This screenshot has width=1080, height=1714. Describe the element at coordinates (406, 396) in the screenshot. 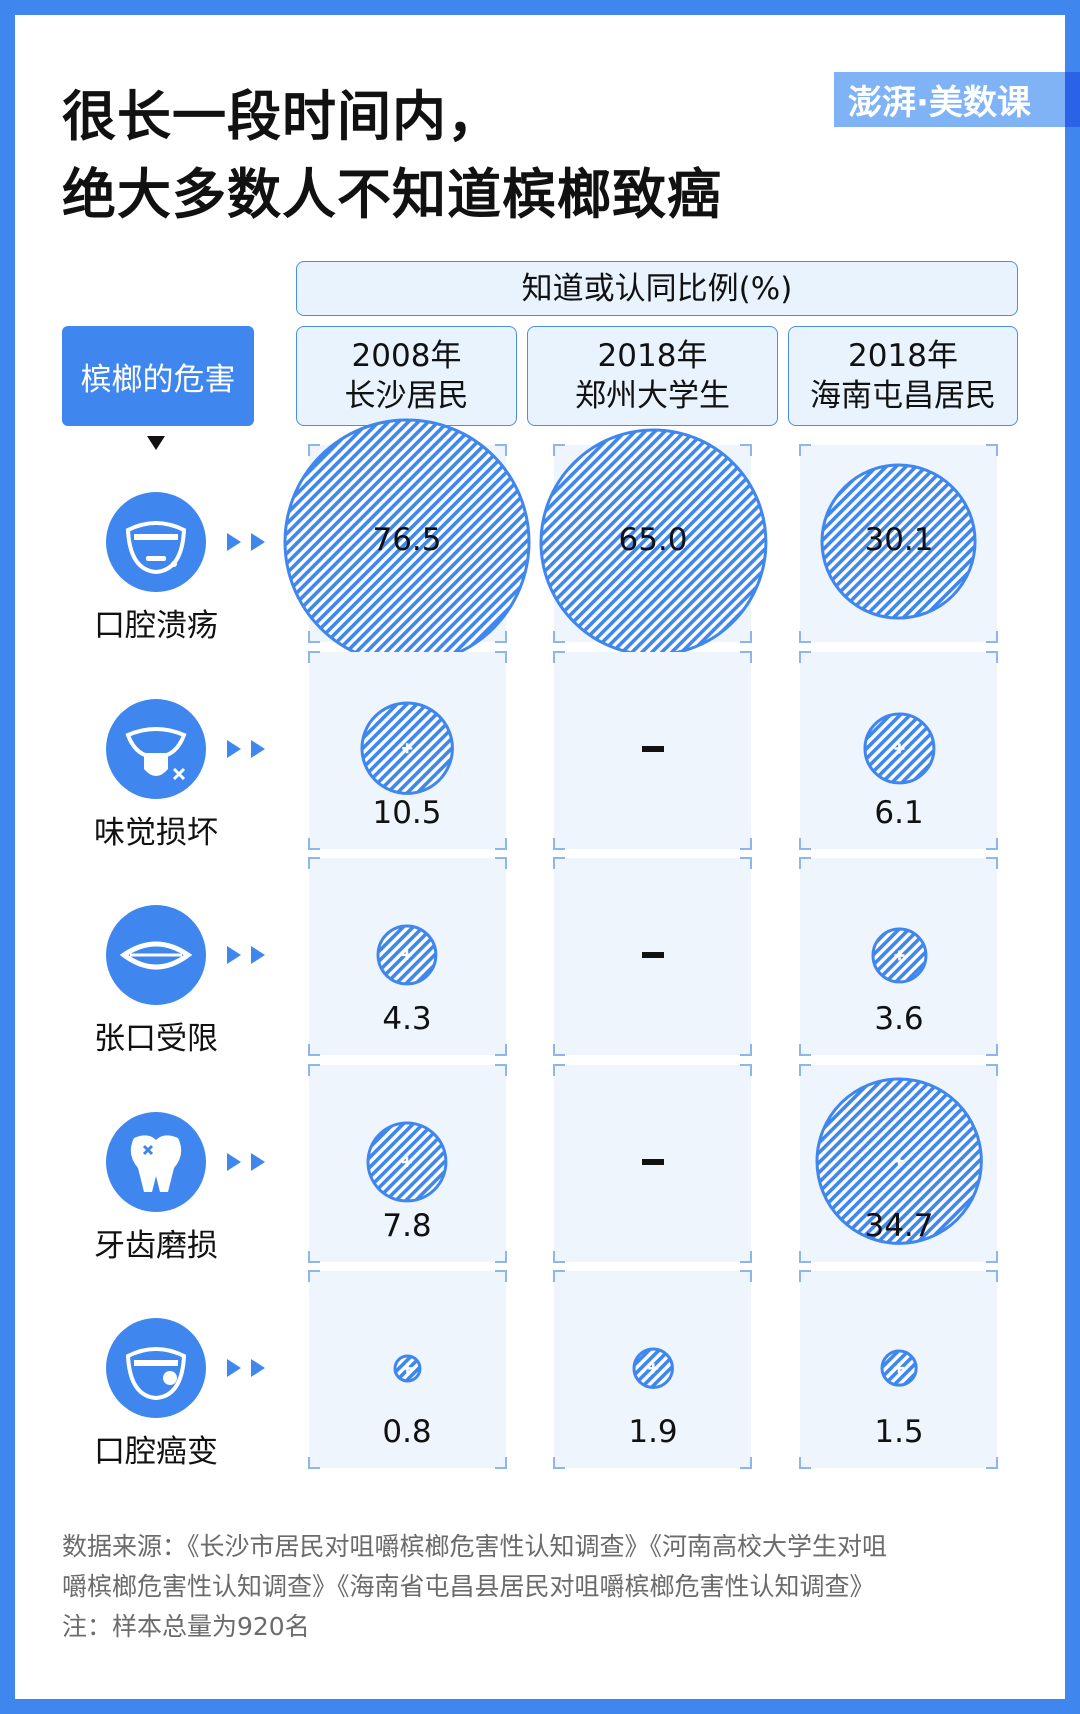

I see `column-group: 长沙居民` at that location.